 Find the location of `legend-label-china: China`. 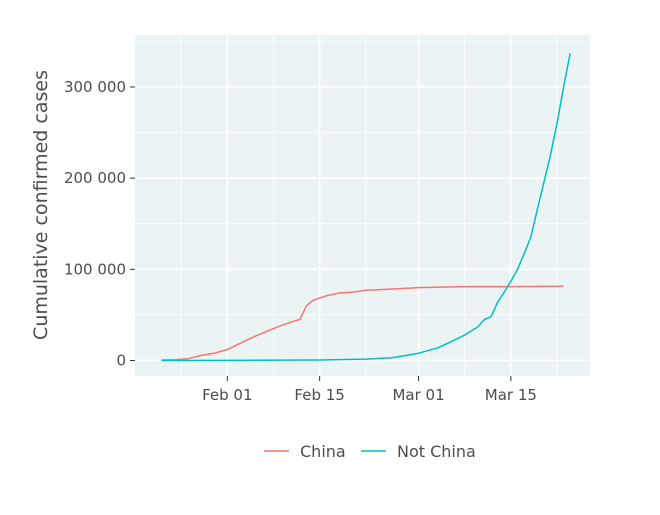

legend-label-china: China is located at coordinates (323, 451).